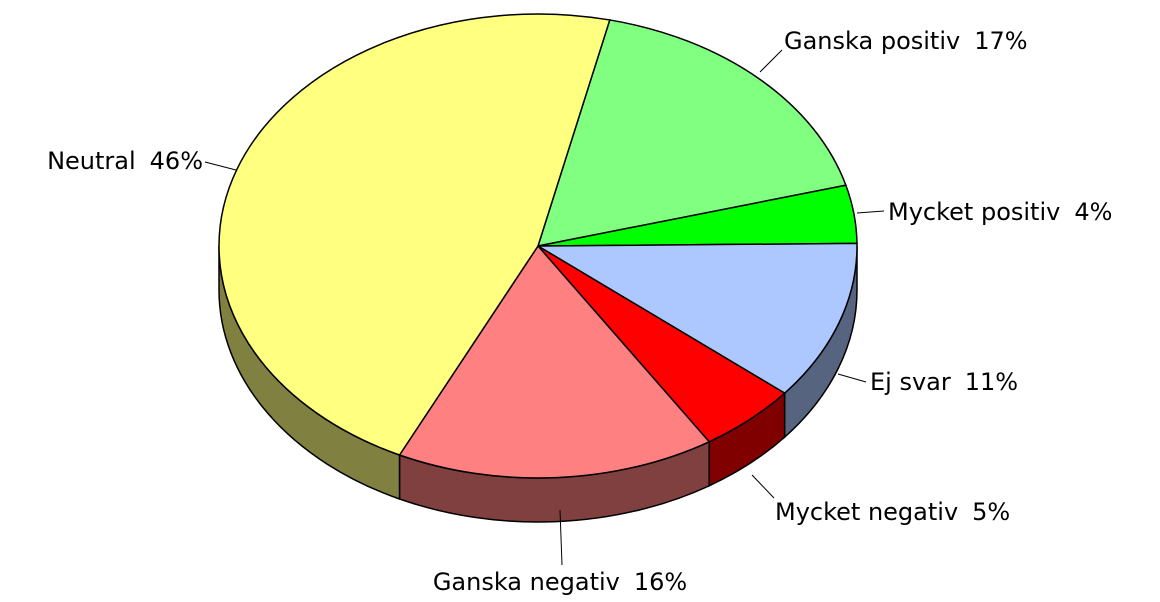 This screenshot has width=1160, height=602. I want to click on slice-label: Ej svar 11%, so click(944, 382).